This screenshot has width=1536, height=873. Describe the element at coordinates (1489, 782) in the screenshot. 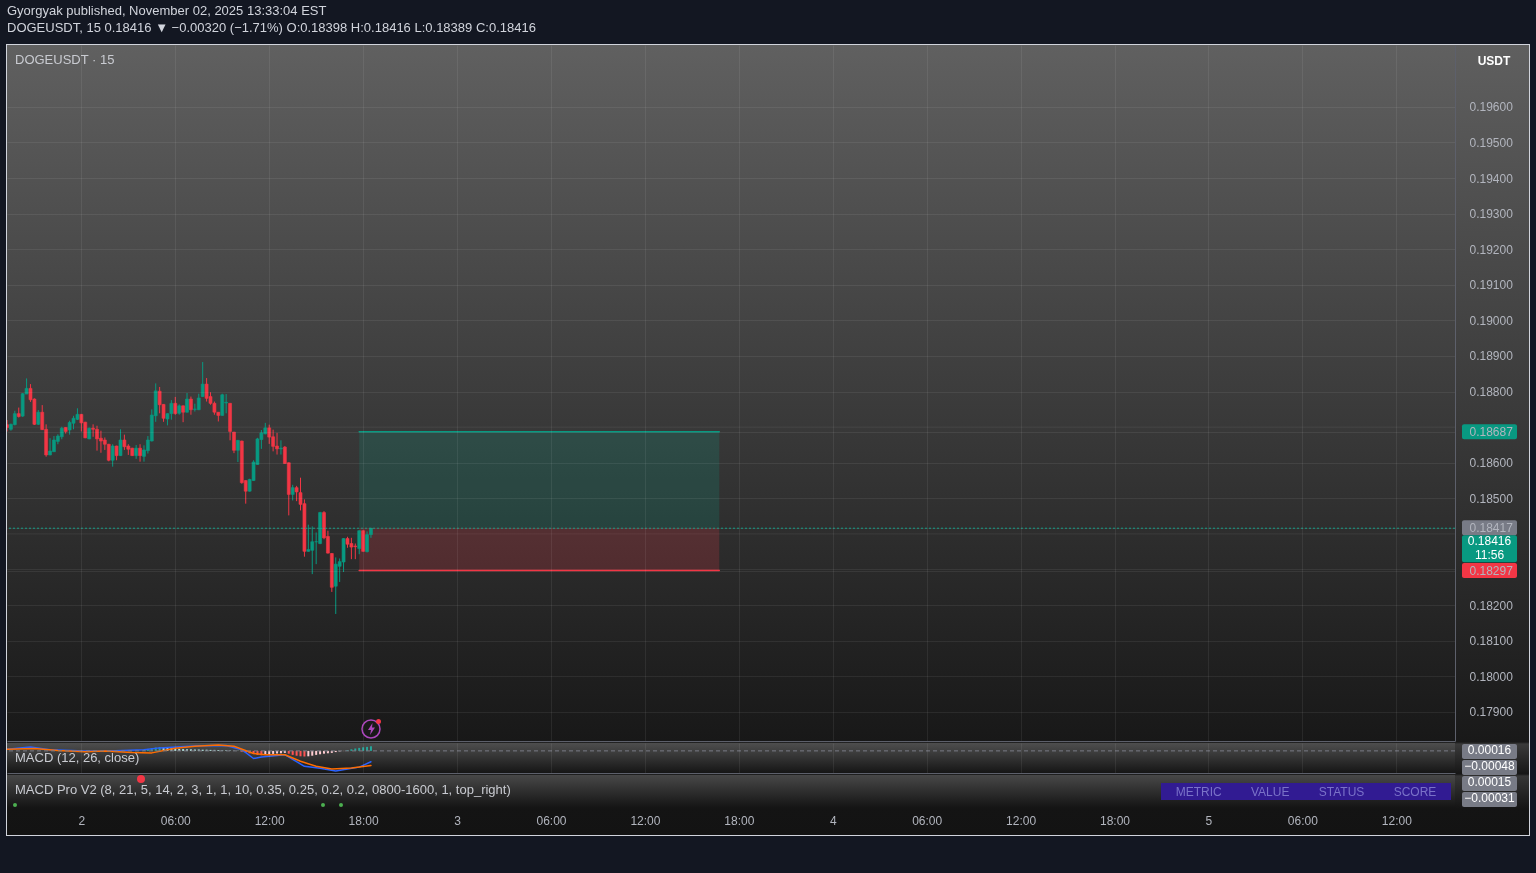

I see `text: 0.00015` at that location.